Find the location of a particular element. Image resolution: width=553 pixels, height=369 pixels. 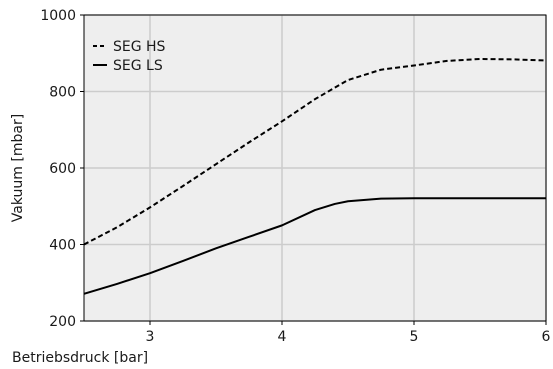

x-axis-ticks: 3 4 5 6 is located at coordinates (348, 333).